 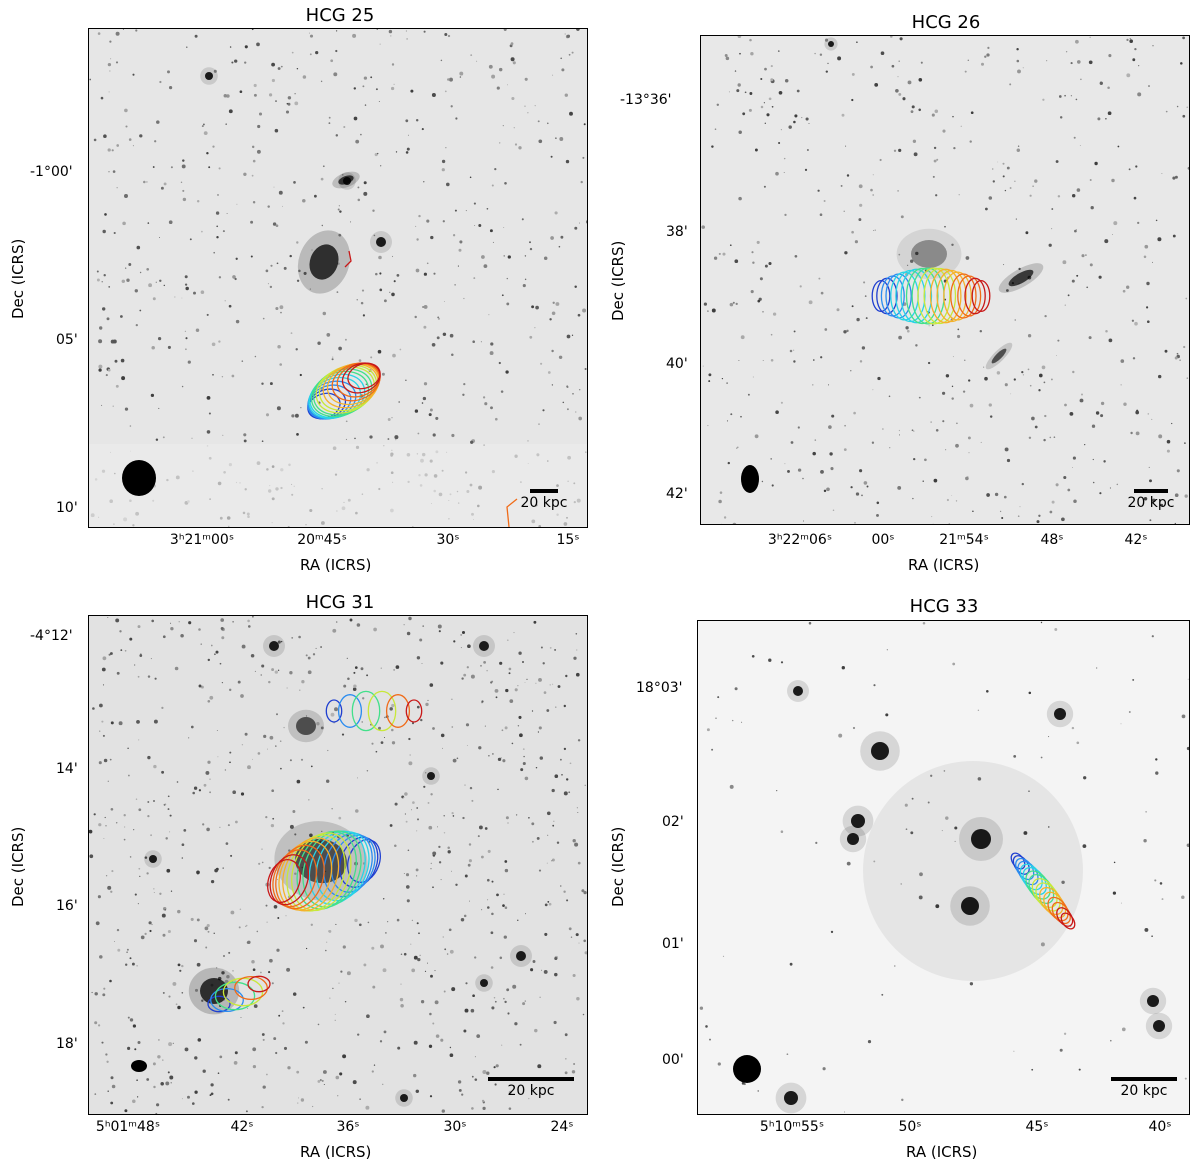 What do you see at coordinates (944, 606) in the screenshot?
I see `panel-title: HCG 33` at bounding box center [944, 606].